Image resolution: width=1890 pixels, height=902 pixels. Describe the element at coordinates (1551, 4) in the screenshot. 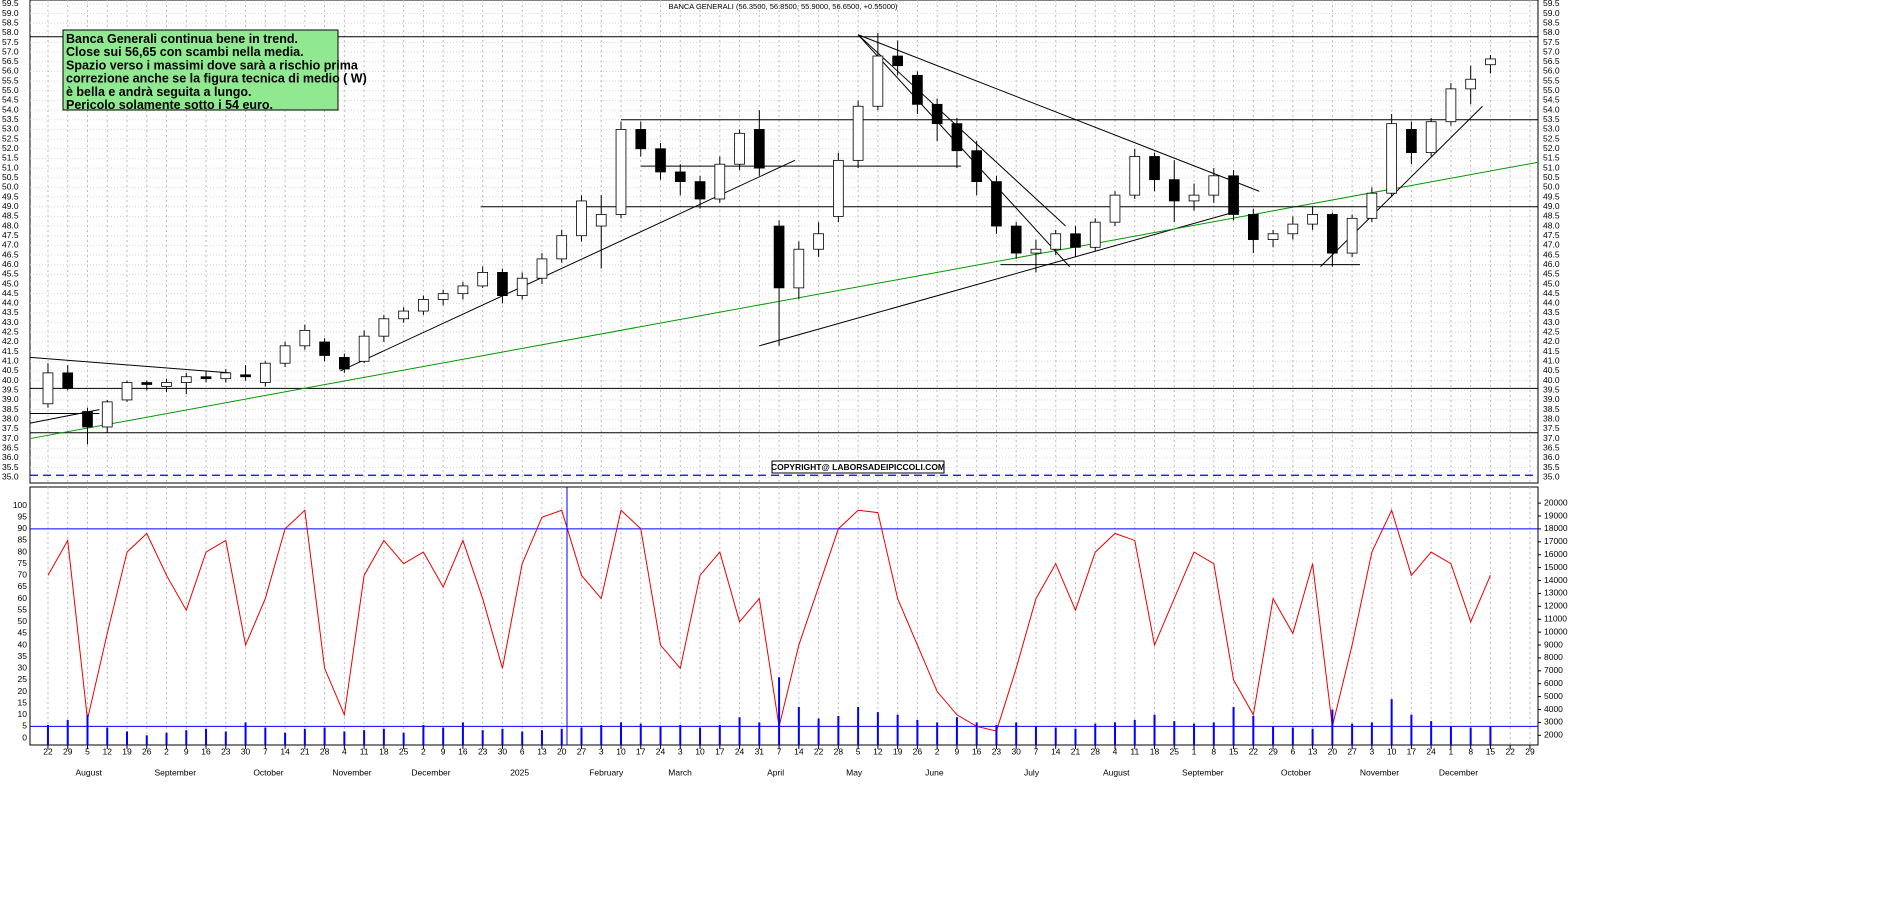

I see `y-tick-label: 59.5` at that location.